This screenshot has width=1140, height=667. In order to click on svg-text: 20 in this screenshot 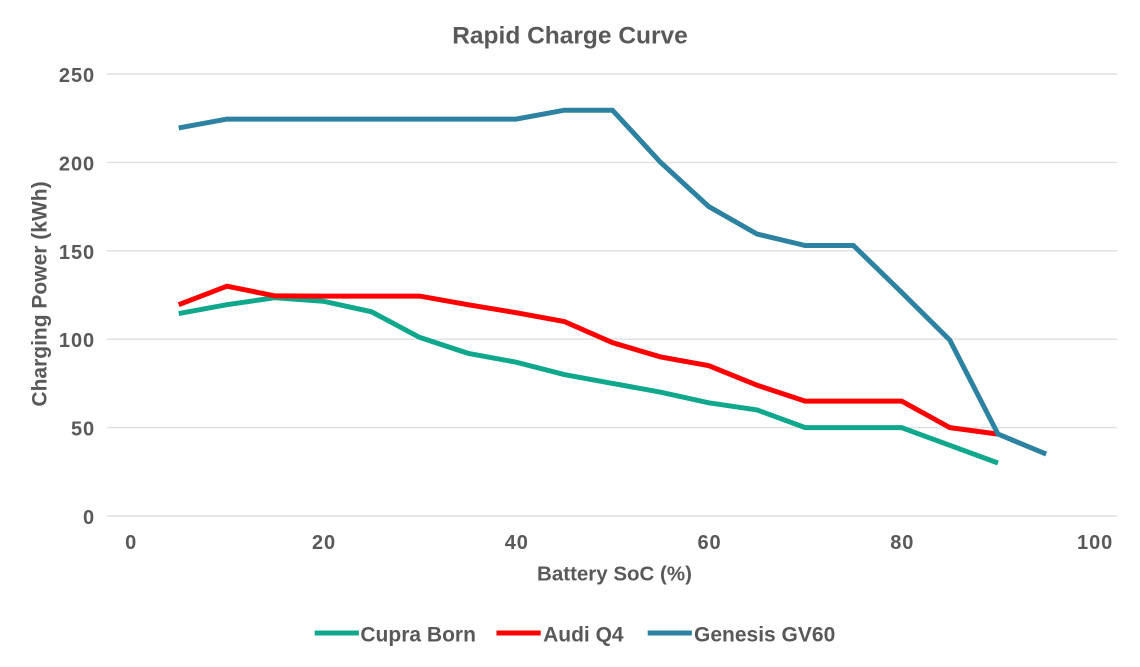, I will do `click(324, 543)`.